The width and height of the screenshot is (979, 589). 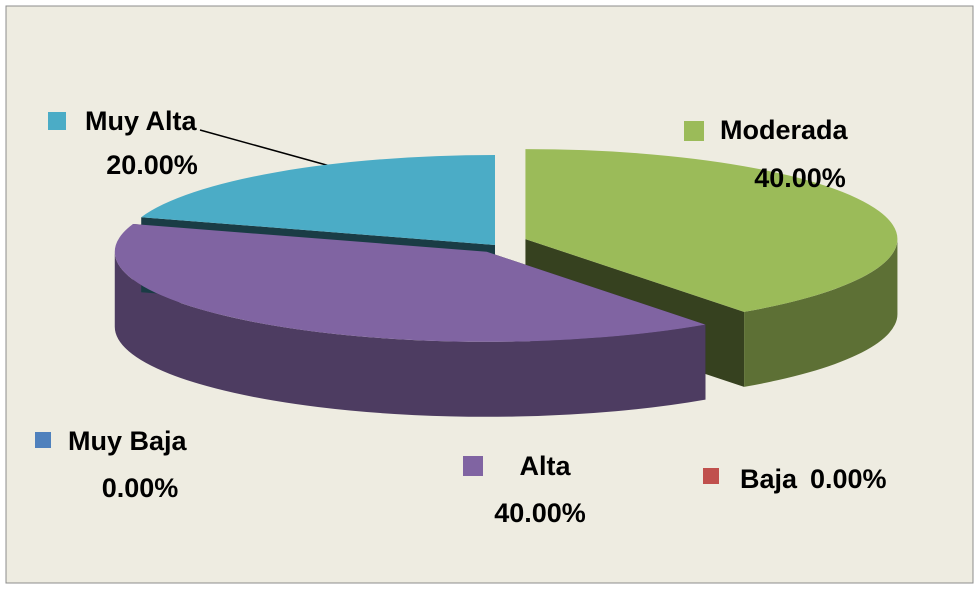 What do you see at coordinates (128, 441) in the screenshot?
I see `data-label-name: Muy Baja` at bounding box center [128, 441].